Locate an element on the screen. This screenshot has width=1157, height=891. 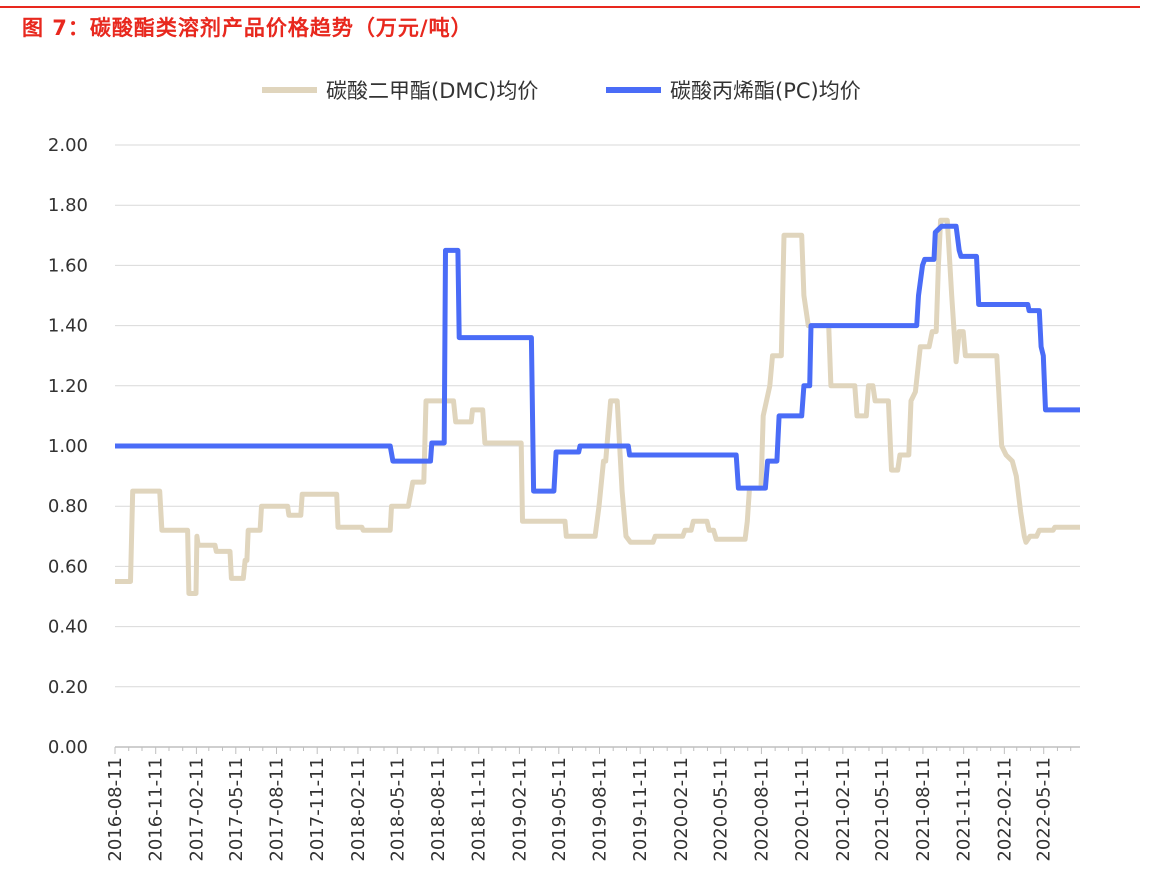
x-tick-label: 2019-02-11 is located at coordinates (519, 809).